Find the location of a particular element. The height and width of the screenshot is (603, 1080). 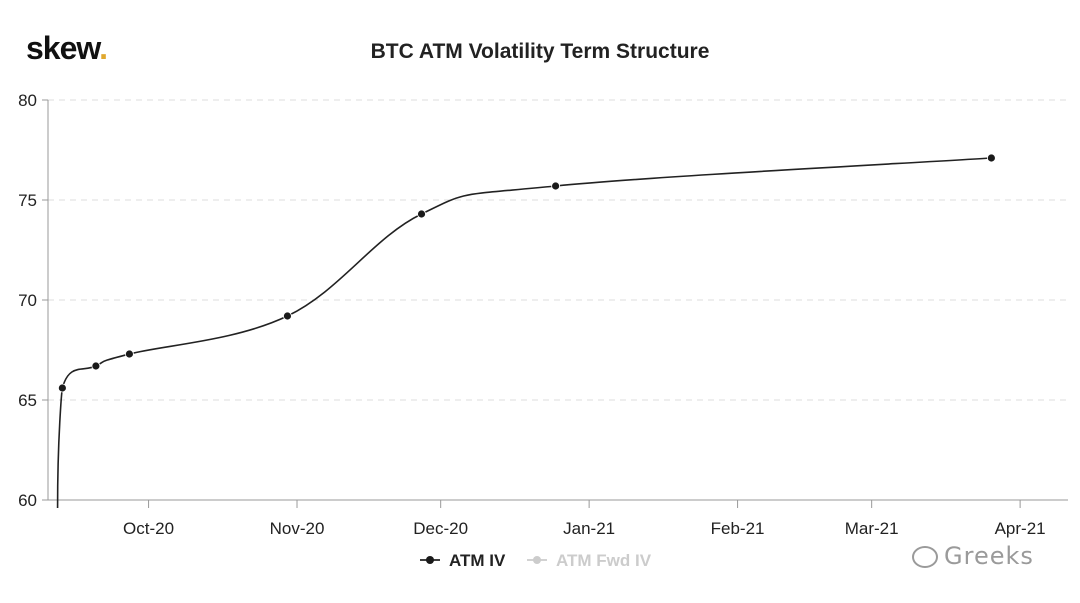

legend: ATM IV ATM Fwd IV is located at coordinates (536, 560).